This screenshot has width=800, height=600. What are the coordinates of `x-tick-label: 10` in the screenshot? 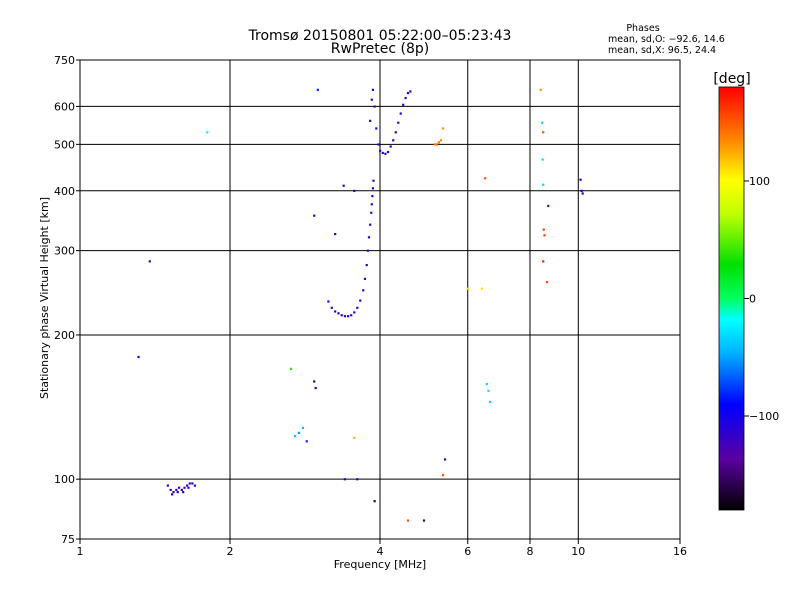 It's located at (578, 551).